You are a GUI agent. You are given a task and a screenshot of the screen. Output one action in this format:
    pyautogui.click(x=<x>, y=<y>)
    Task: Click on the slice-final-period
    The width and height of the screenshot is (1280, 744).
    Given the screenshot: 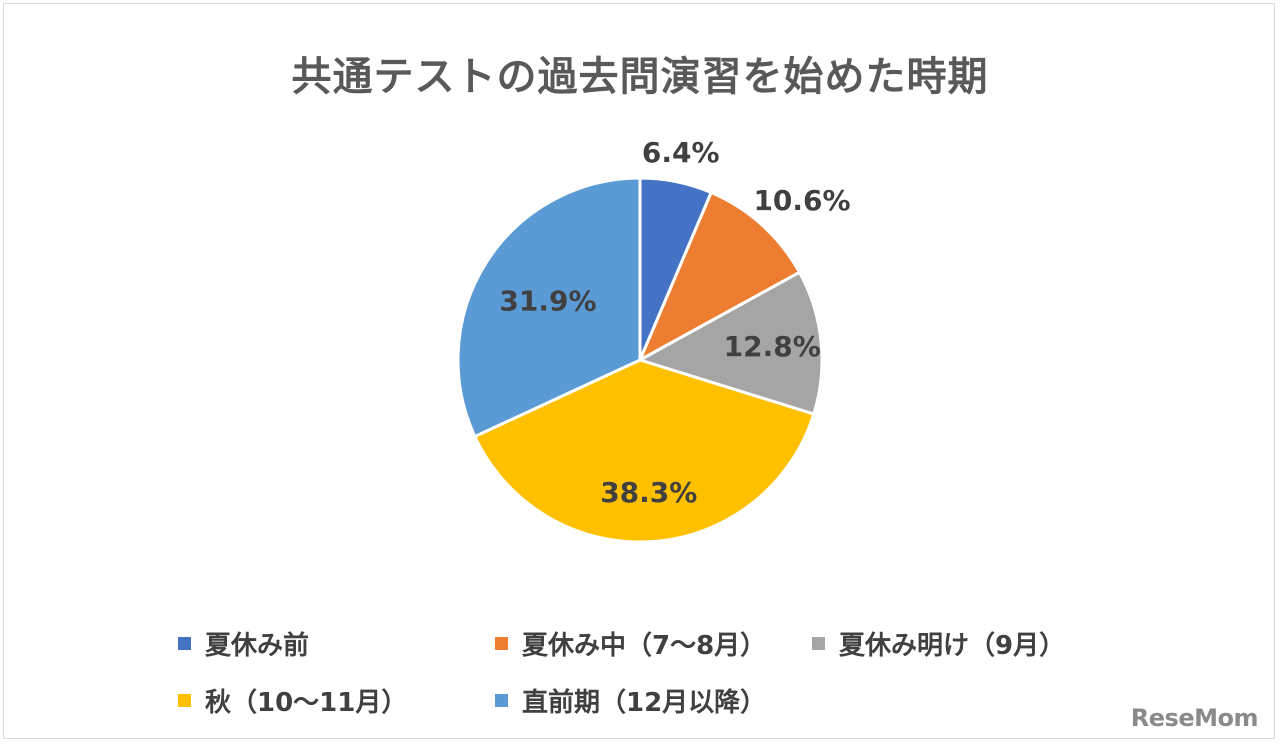 What is the action you would take?
    pyautogui.click(x=549, y=307)
    